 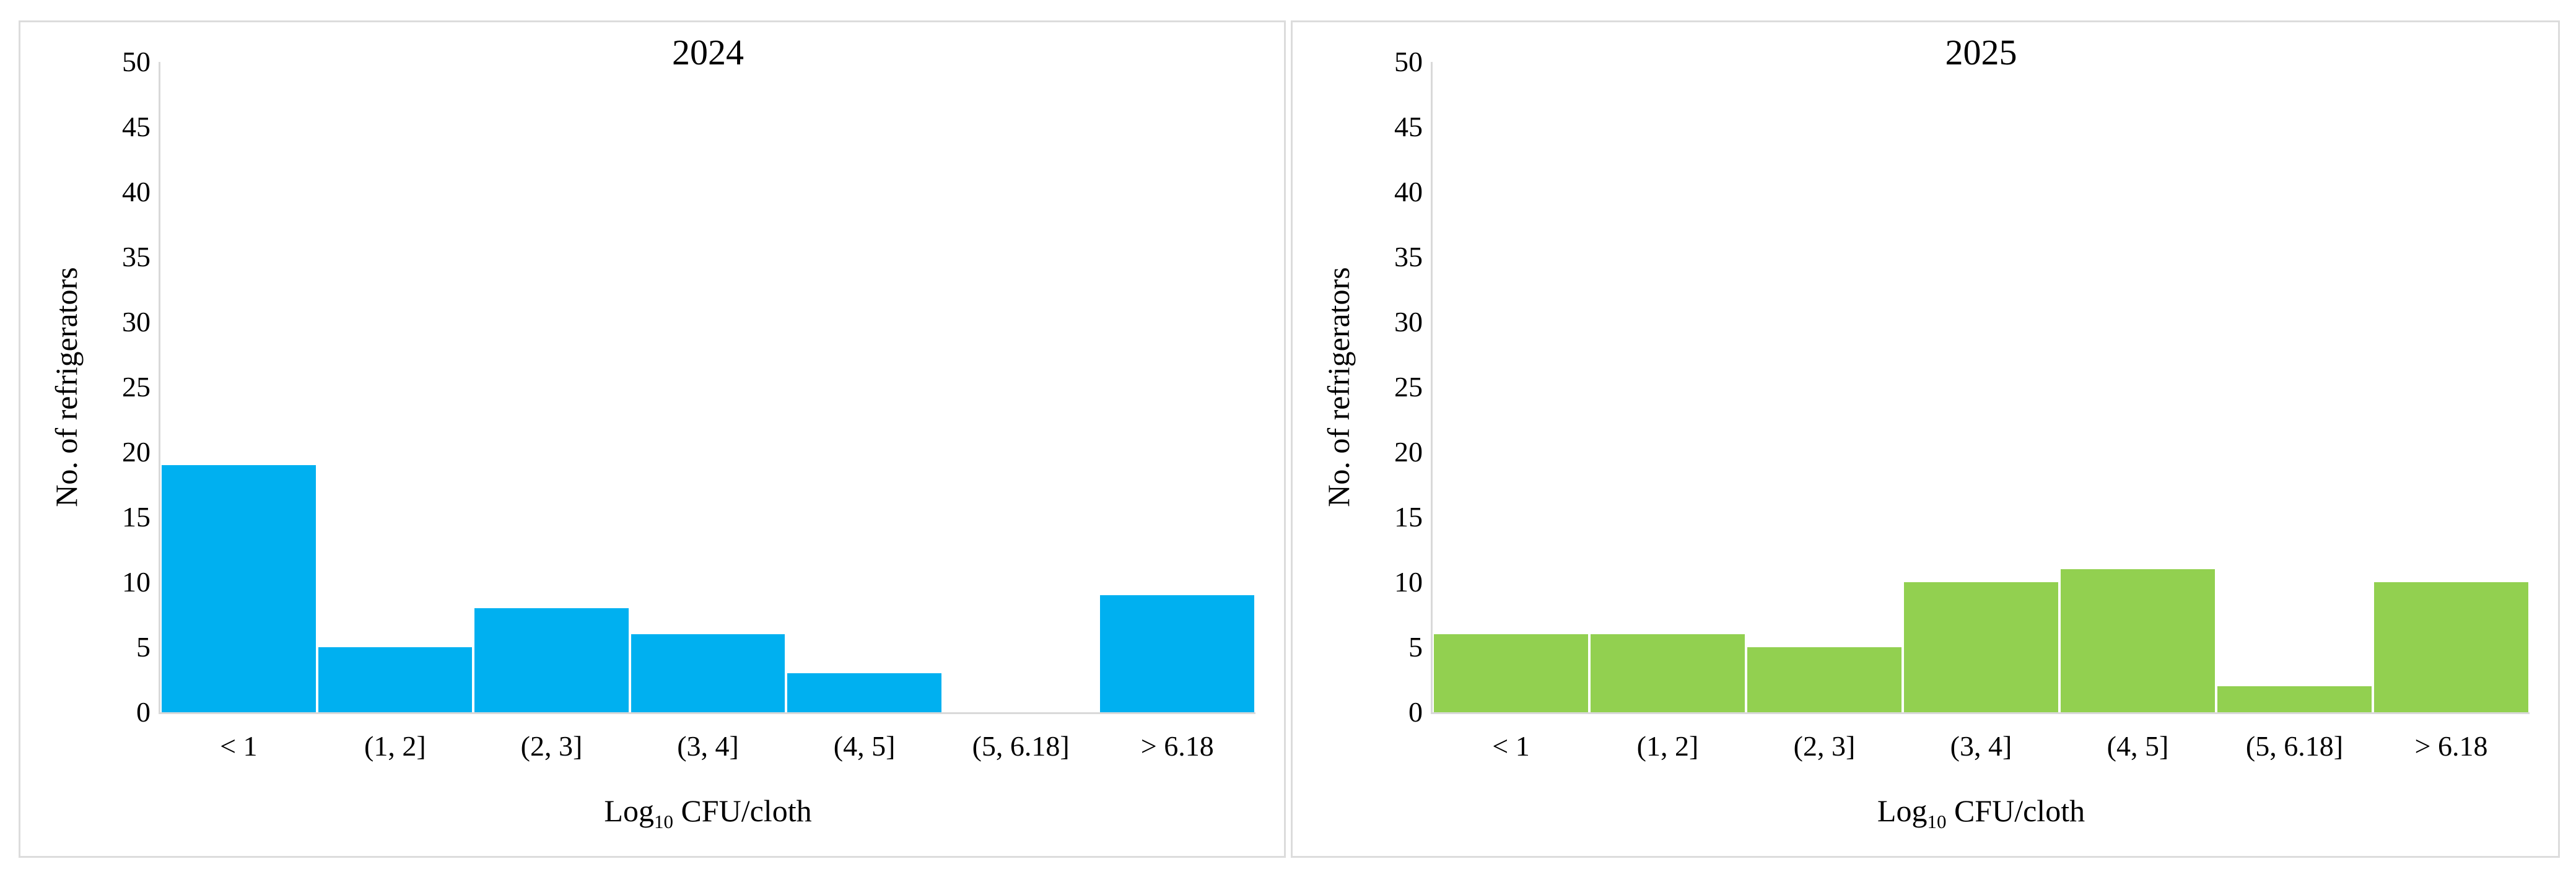 What do you see at coordinates (708, 52) in the screenshot?
I see `chart-title: 2024` at bounding box center [708, 52].